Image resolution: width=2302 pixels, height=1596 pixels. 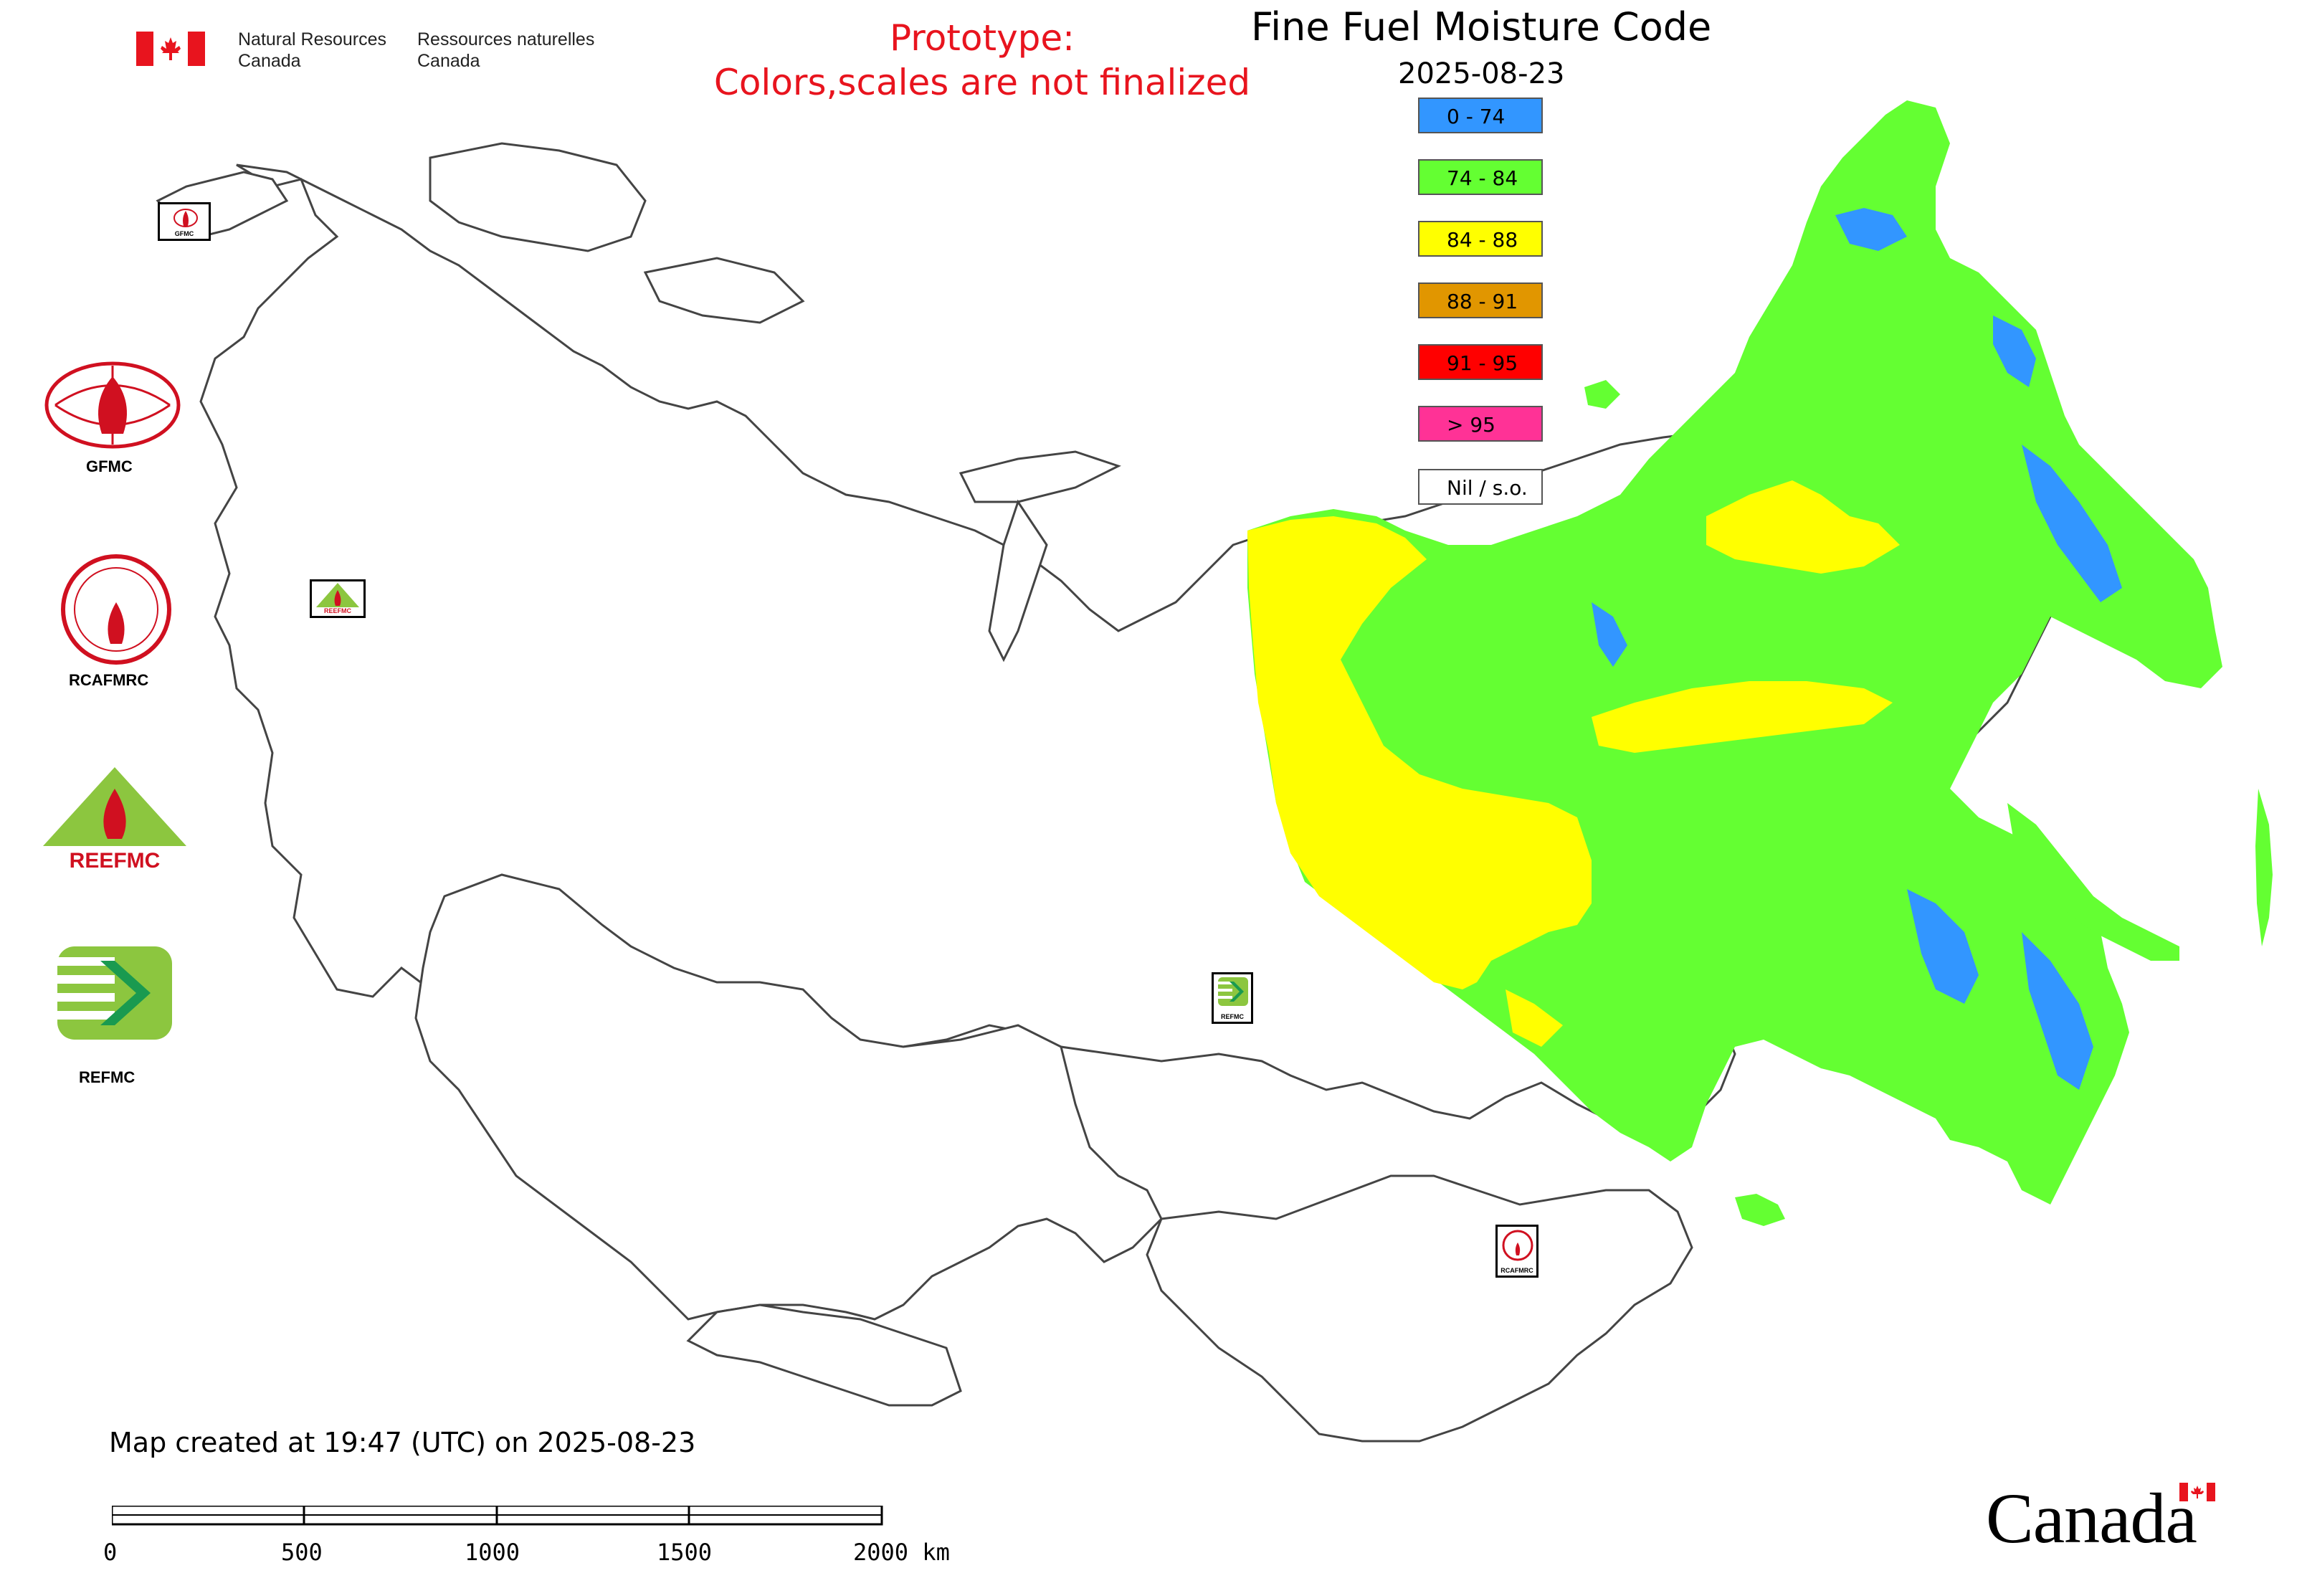 What do you see at coordinates (2091, 1518) in the screenshot?
I see `canada-wordmark-text: Canada` at bounding box center [2091, 1518].